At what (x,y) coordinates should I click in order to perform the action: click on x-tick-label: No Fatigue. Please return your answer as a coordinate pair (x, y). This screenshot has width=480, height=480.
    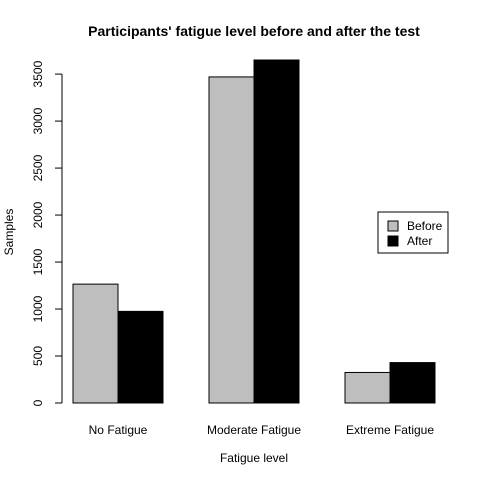
    Looking at the image, I should click on (118, 430).